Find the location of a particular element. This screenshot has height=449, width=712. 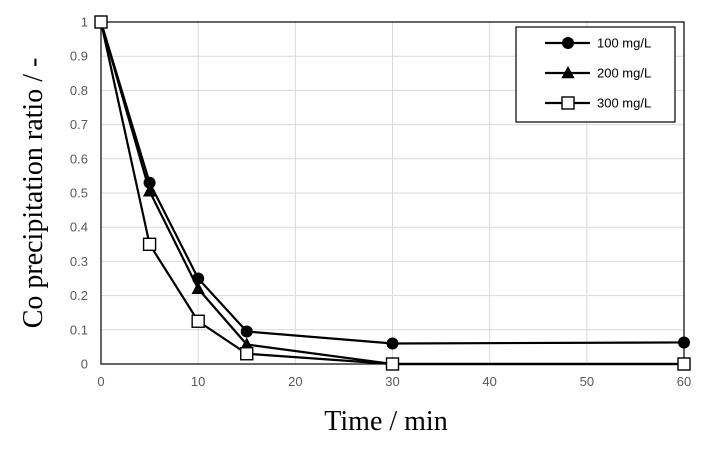

legend-entry: 300 mg/L is located at coordinates (598, 103).